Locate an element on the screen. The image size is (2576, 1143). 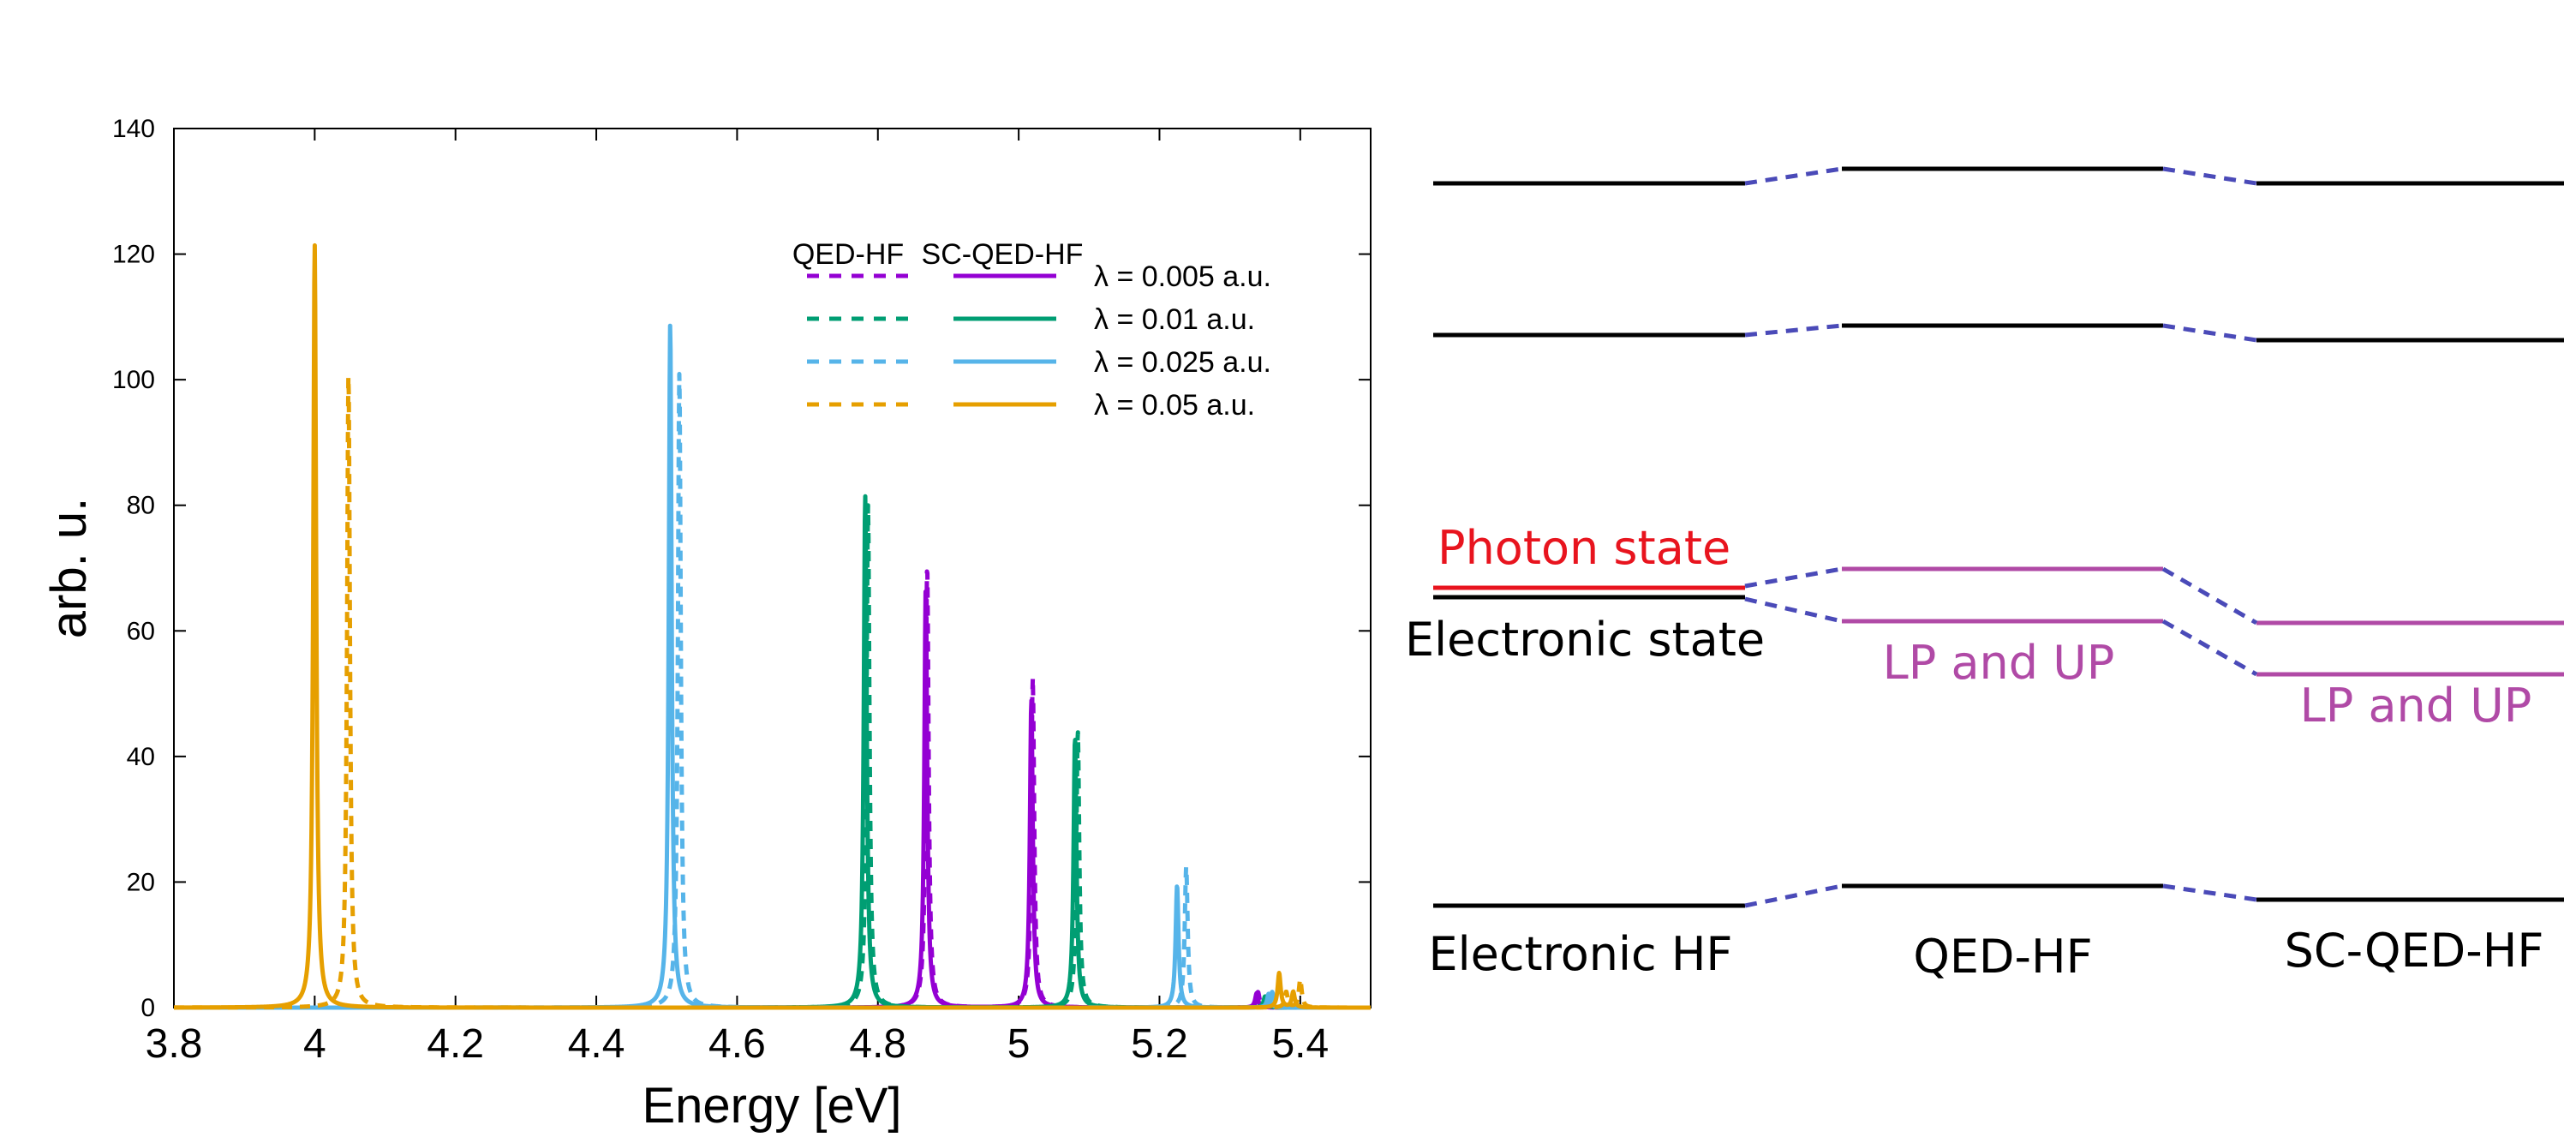
legend-entry: λ = 0.005 a.u. is located at coordinates (1183, 276).